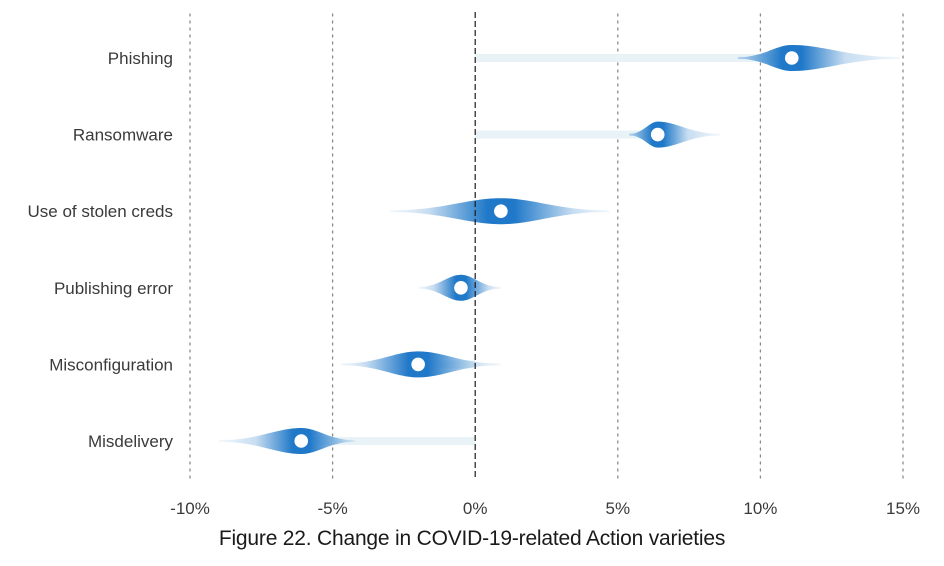 This screenshot has height=566, width=944. What do you see at coordinates (545, 508) in the screenshot?
I see `x-tick-labels: -10% -5% 0% 5% 10% 15%` at bounding box center [545, 508].